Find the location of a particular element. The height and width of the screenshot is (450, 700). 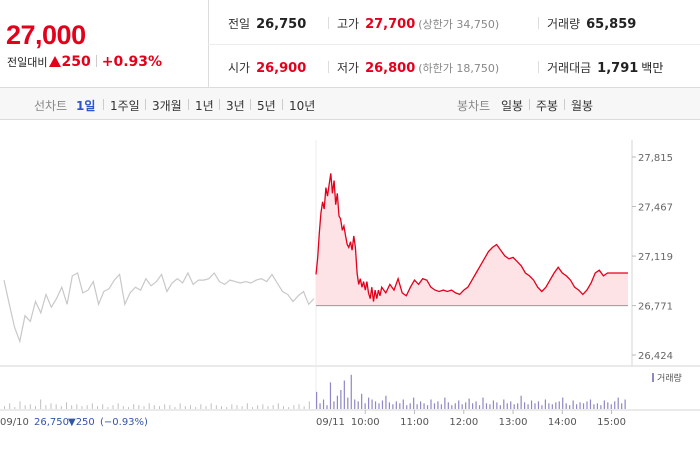

tab-weekly-candle: 주봉 is located at coordinates (547, 106).